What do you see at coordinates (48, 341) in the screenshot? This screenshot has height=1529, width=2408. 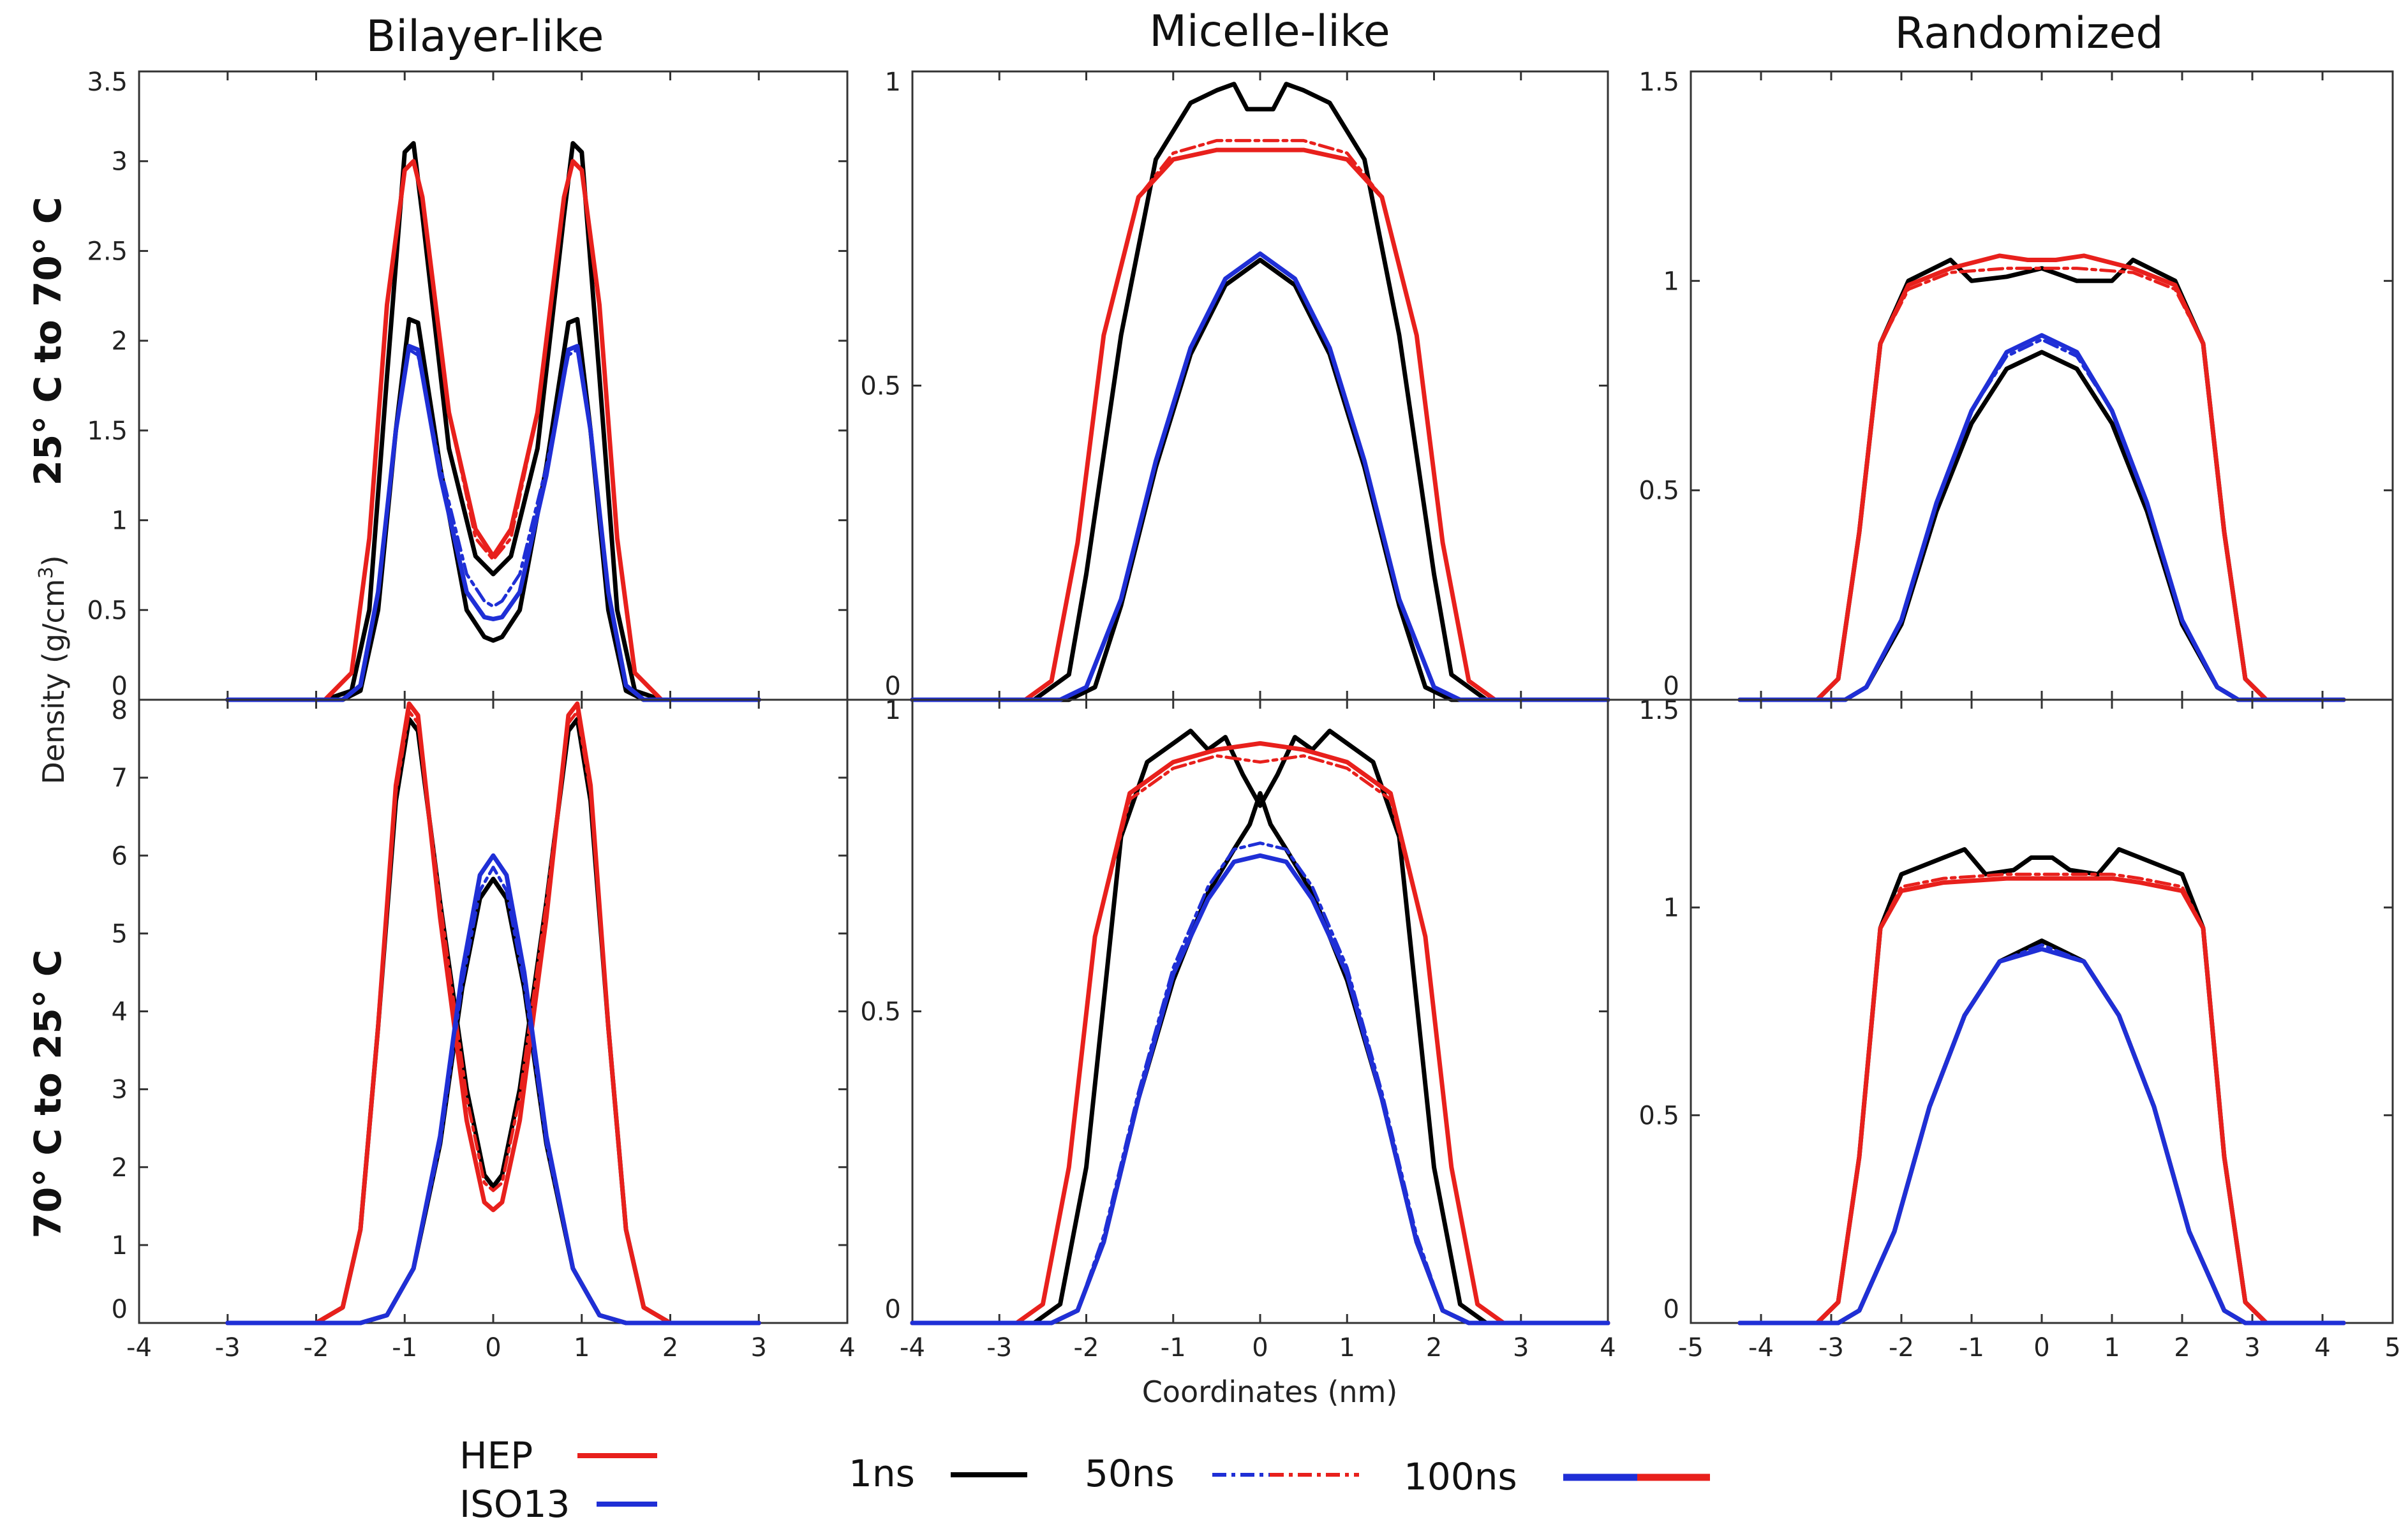 I see `row-label-heating: 25° C to 70° C` at bounding box center [48, 341].